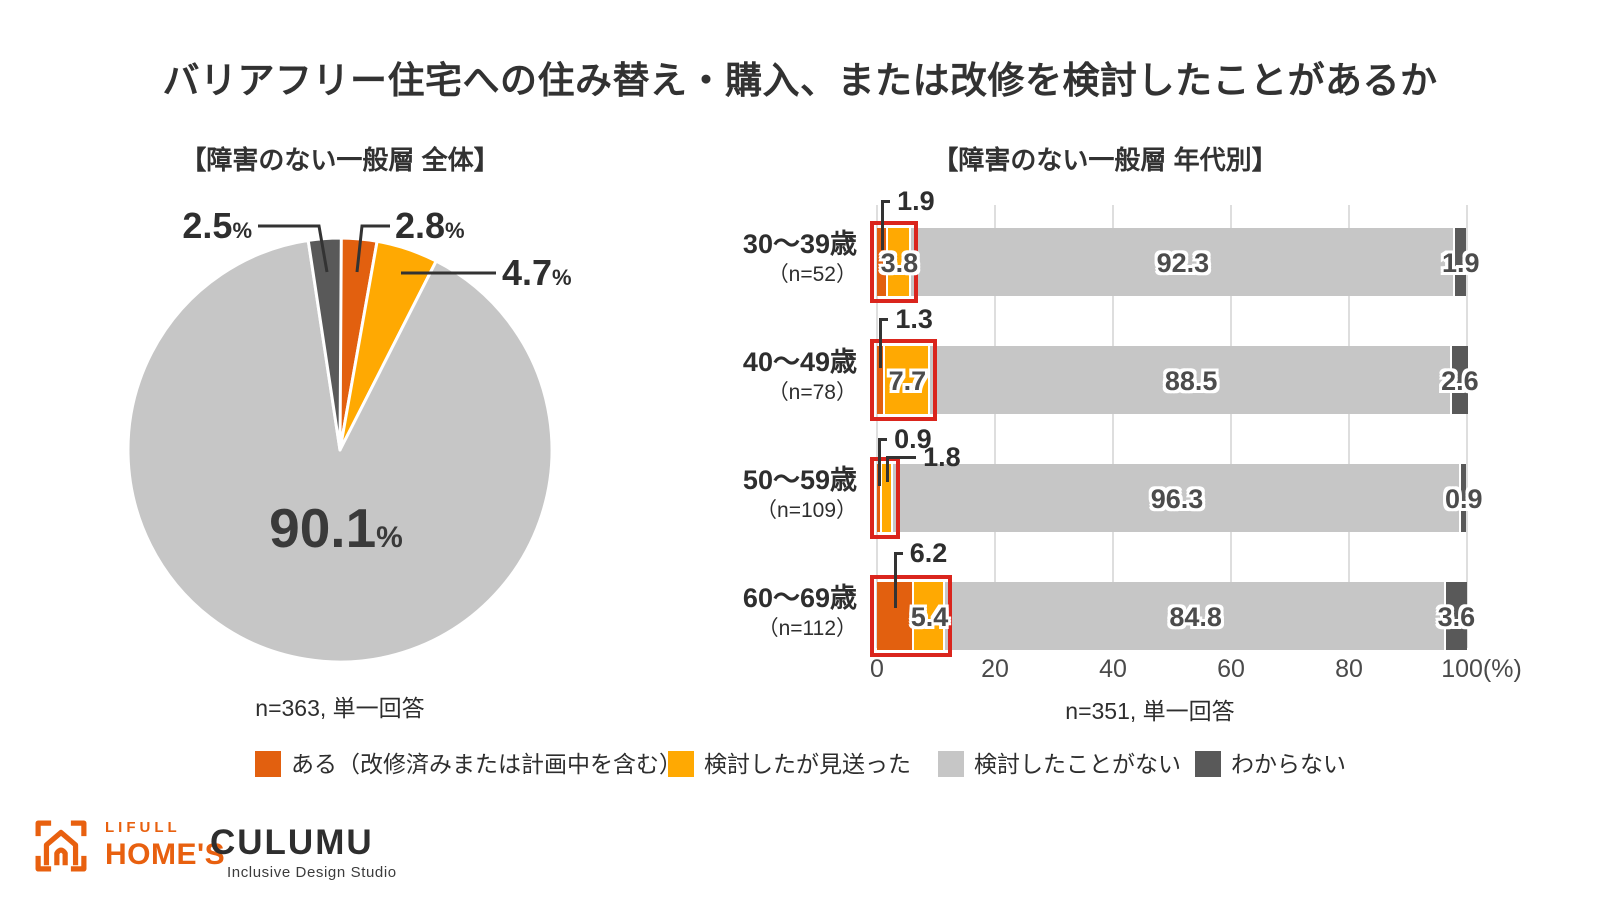  I want to click on leader-value-label: 1.8, so click(942, 457).